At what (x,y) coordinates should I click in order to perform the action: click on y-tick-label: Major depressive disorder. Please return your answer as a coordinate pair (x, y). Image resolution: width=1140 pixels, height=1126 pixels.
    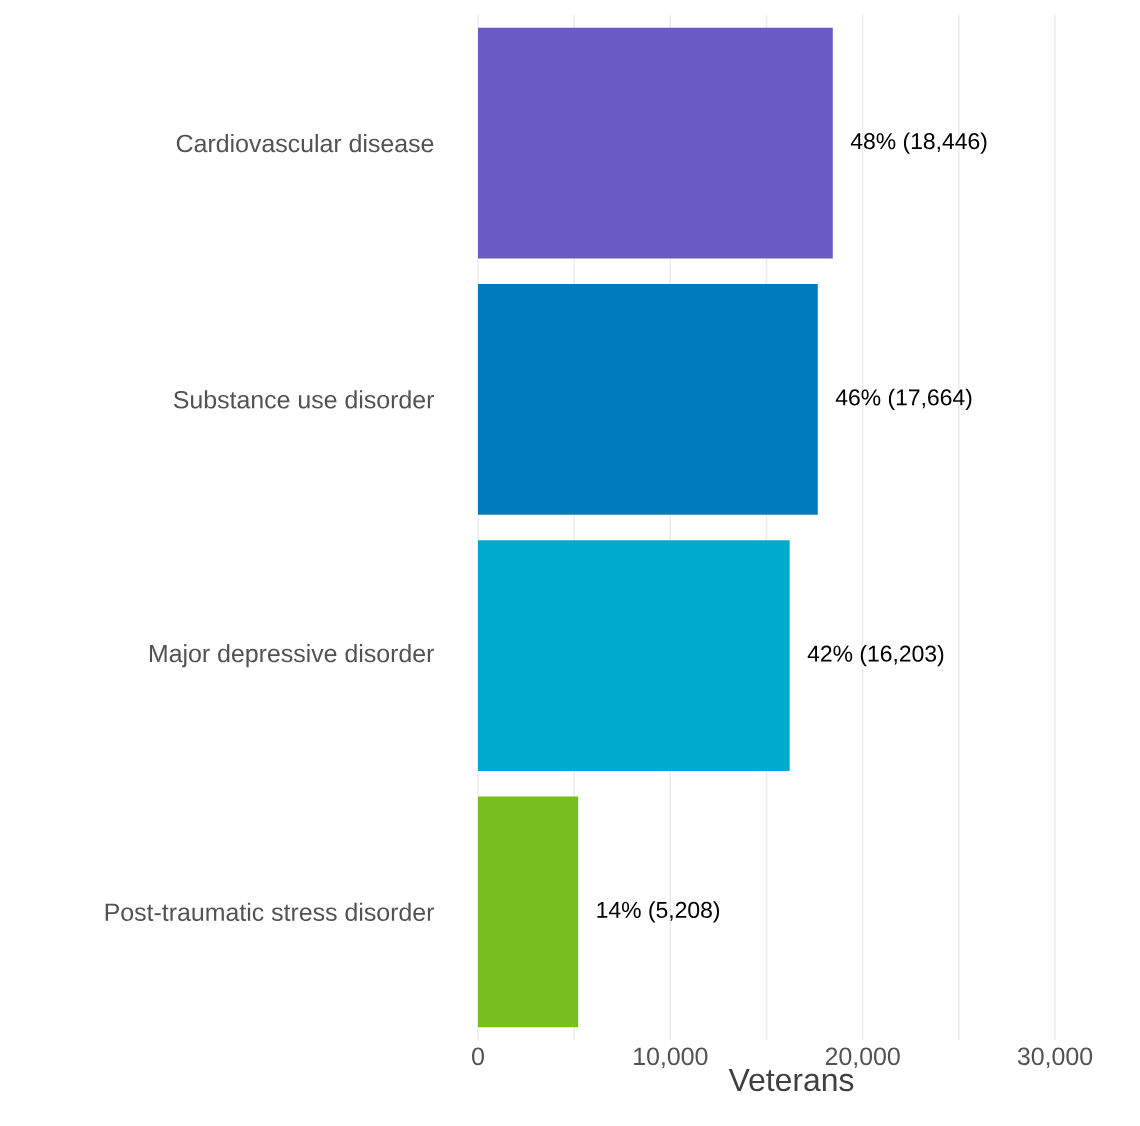
    Looking at the image, I should click on (291, 656).